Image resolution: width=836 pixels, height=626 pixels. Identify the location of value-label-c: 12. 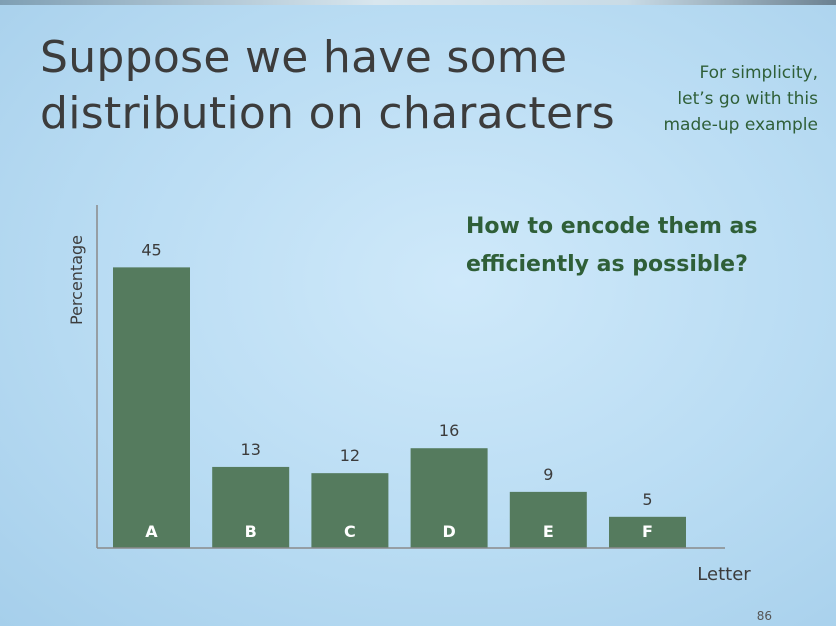
(350, 455).